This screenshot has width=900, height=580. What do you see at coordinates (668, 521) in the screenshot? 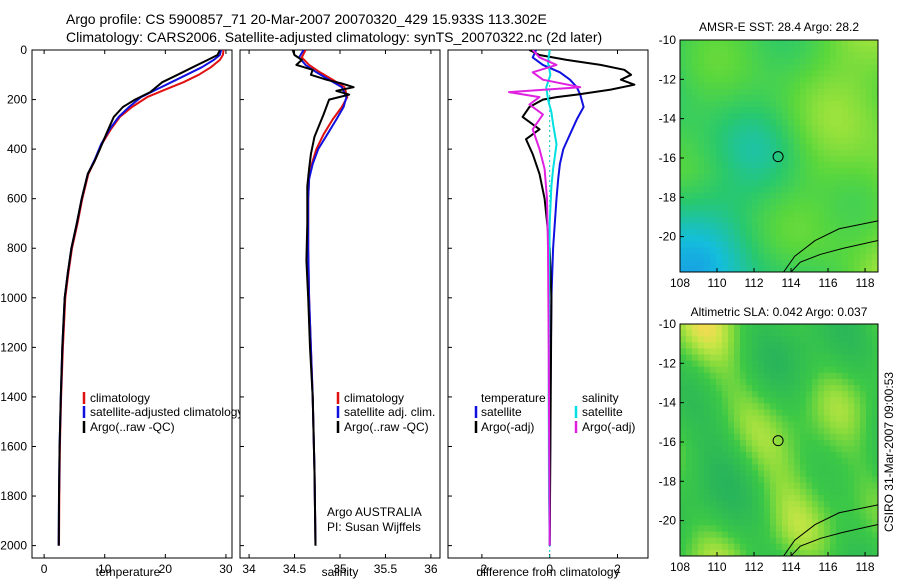
I see `map-y-tick-label: -20` at bounding box center [668, 521].